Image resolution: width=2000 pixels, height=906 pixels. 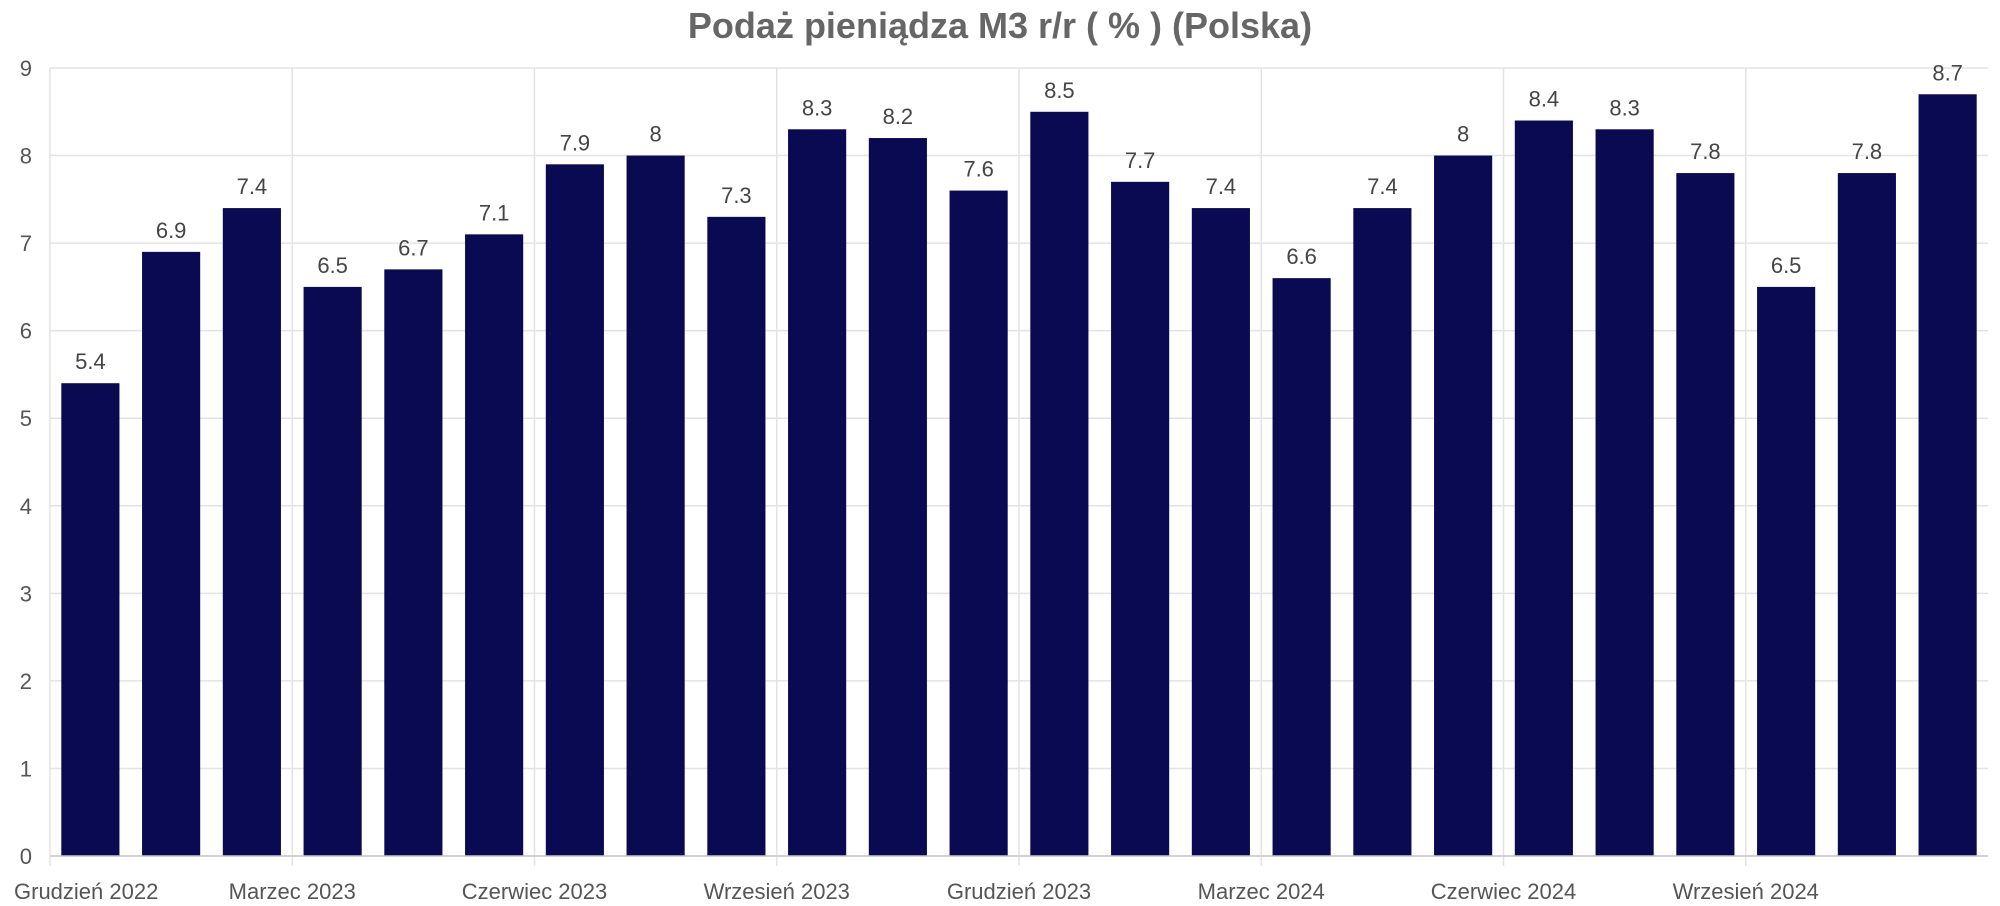 What do you see at coordinates (1059, 90) in the screenshot?
I see `data-label: 8.5` at bounding box center [1059, 90].